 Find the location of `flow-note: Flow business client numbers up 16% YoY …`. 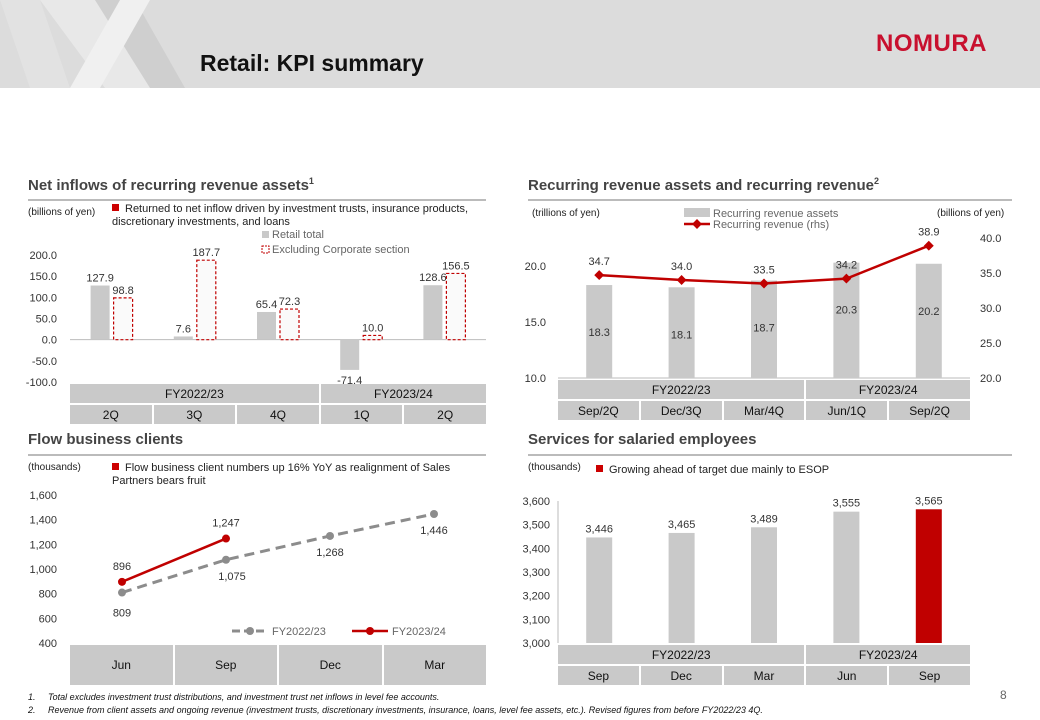

flow-note: Flow business client numbers up 16% YoY … is located at coordinates (281, 474).